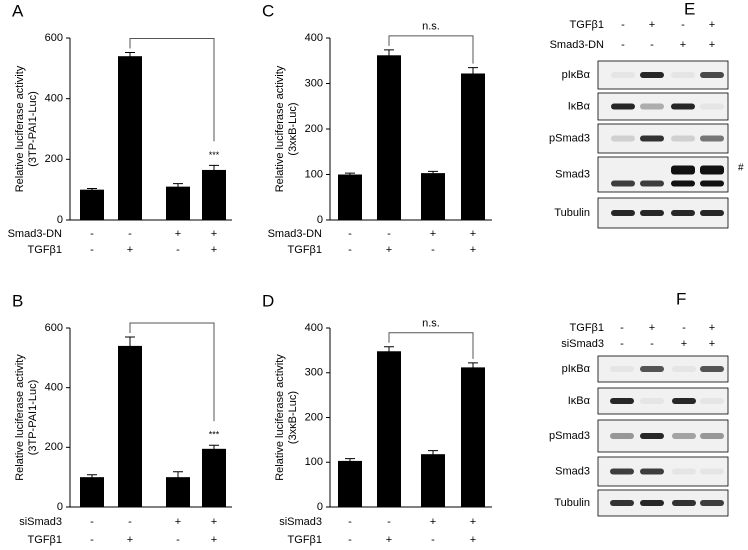 This screenshot has height=550, width=748. What do you see at coordinates (572, 471) in the screenshot?
I see `blot-label: Smad3` at bounding box center [572, 471].